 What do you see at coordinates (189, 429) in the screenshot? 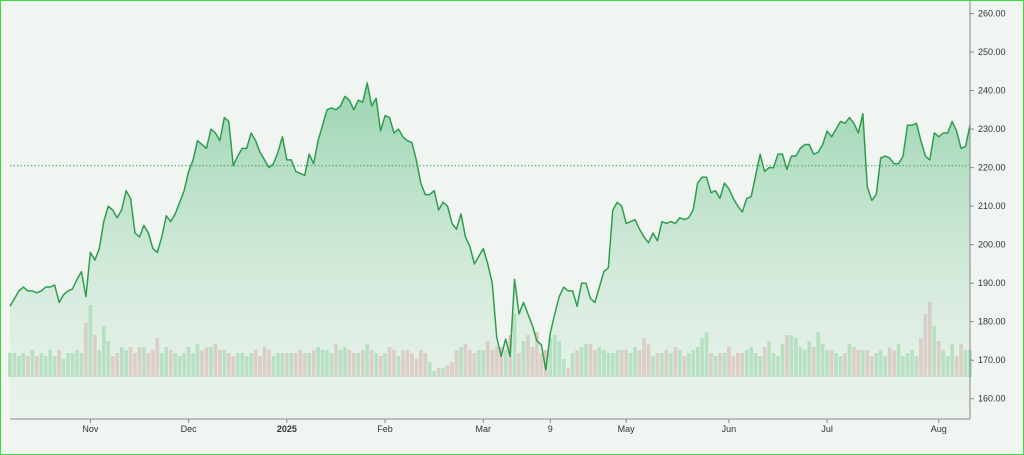
I see `x-tick-label: Dec` at bounding box center [189, 429].